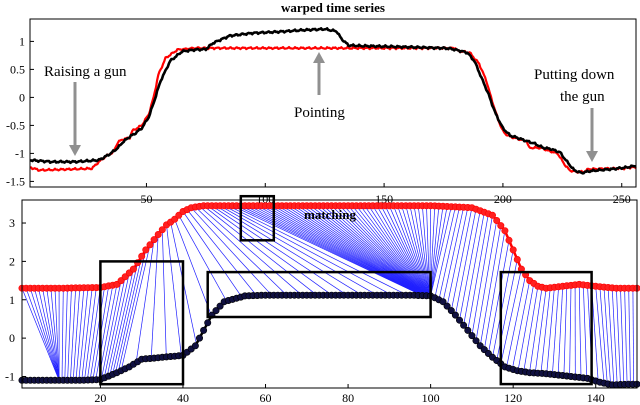  What do you see at coordinates (622, 199) in the screenshot?
I see `x-tick-label: 250` at bounding box center [622, 199].